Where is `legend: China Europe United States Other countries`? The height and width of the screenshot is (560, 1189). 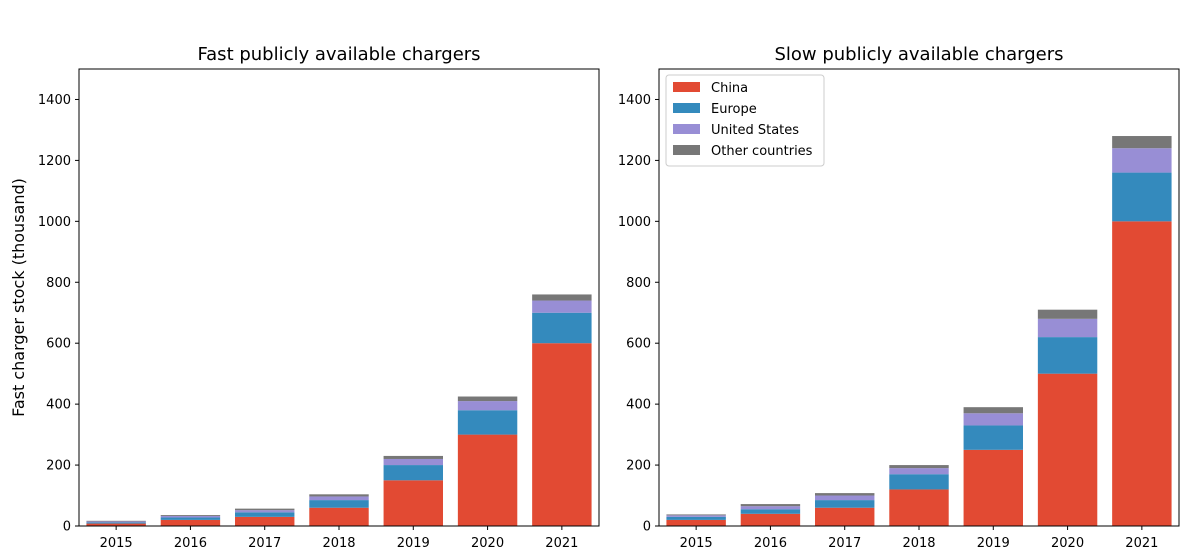 legend: China Europe United States Other countries is located at coordinates (745, 120).